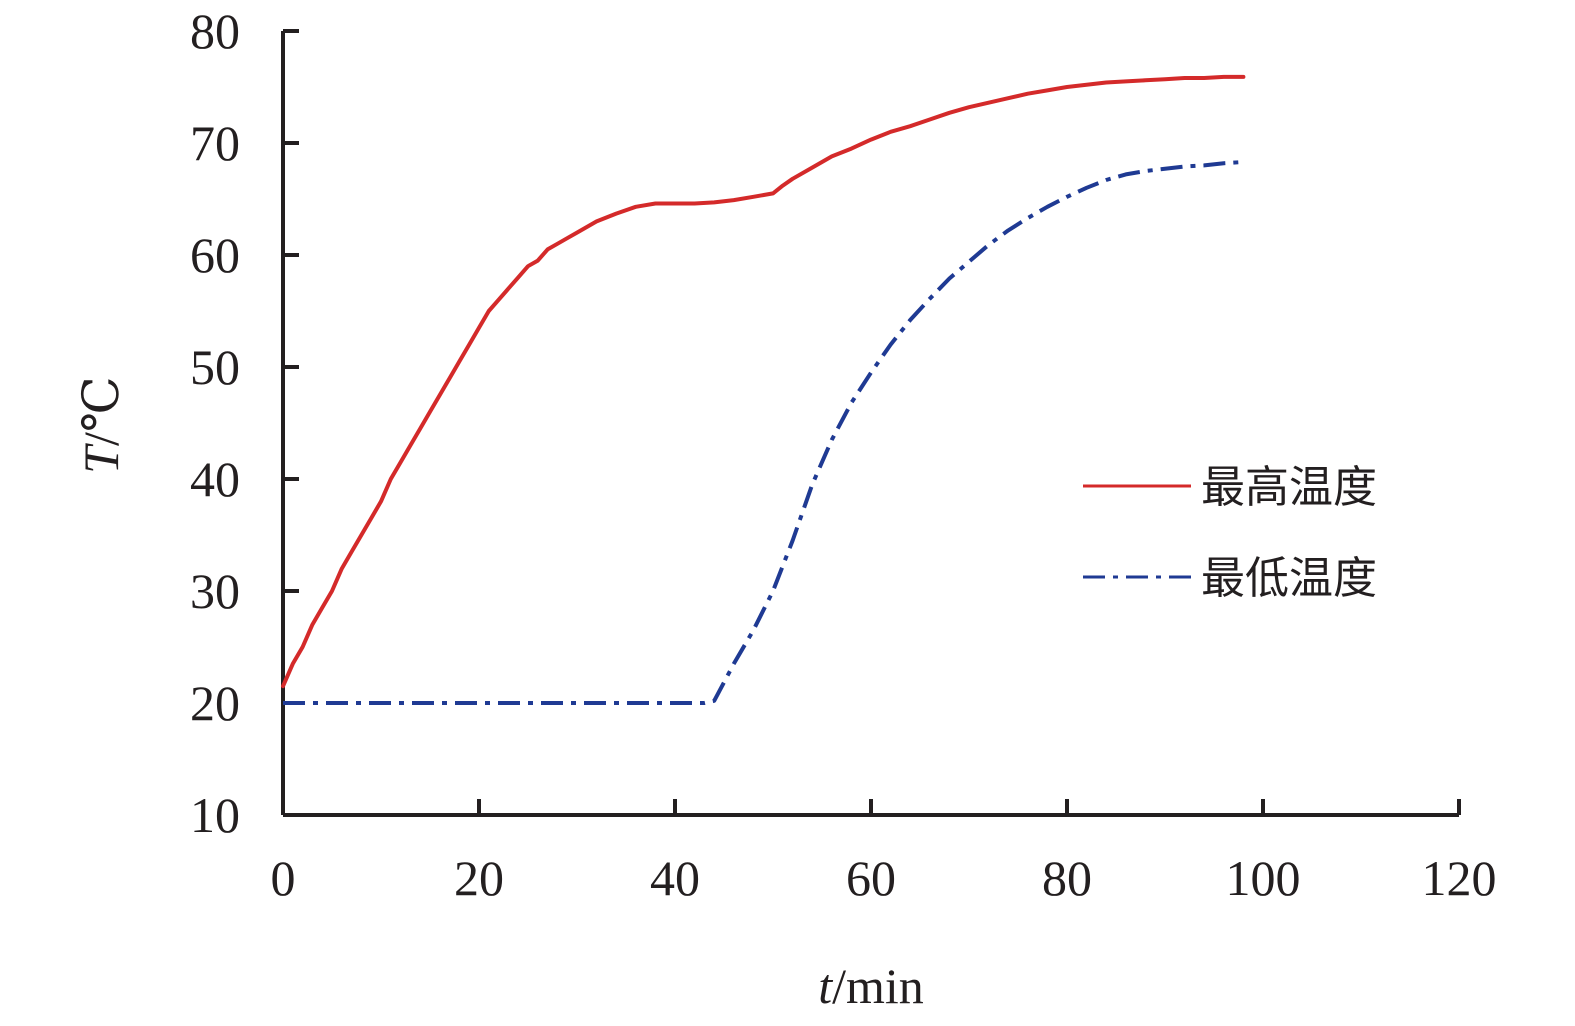  What do you see at coordinates (1459, 878) in the screenshot?
I see `x-tick-label: 120` at bounding box center [1459, 878].